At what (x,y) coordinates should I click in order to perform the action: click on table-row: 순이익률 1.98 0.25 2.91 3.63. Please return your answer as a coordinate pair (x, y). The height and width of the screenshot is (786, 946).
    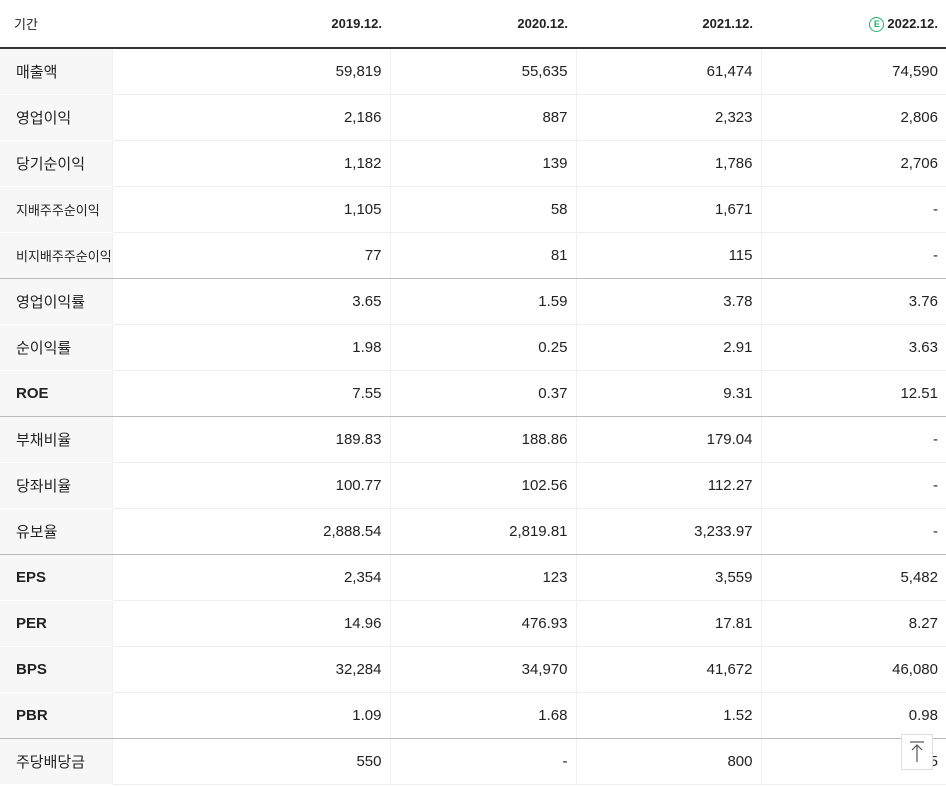
    Looking at the image, I should click on (473, 347).